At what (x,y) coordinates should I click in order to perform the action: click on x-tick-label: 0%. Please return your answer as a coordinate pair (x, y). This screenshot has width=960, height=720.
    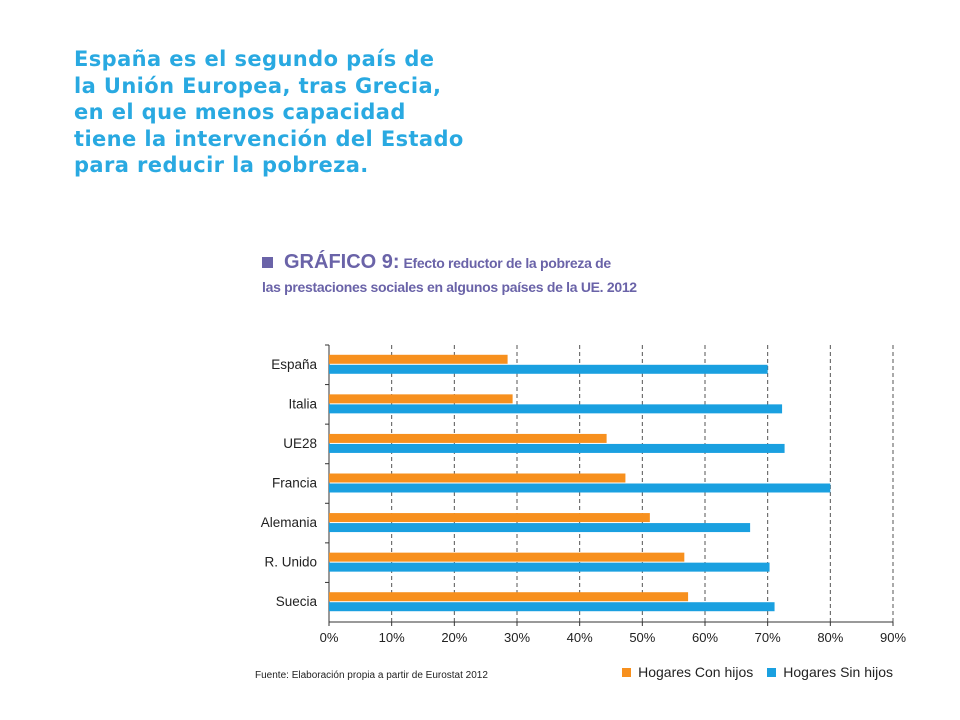
    Looking at the image, I should click on (329, 637).